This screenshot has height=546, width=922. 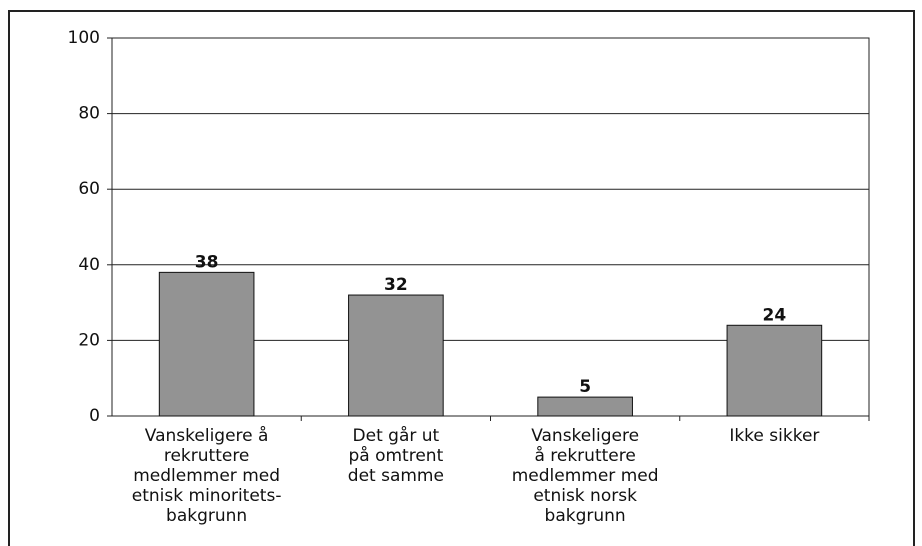 What do you see at coordinates (89, 114) in the screenshot?
I see `y-tick-label: 80` at bounding box center [89, 114].